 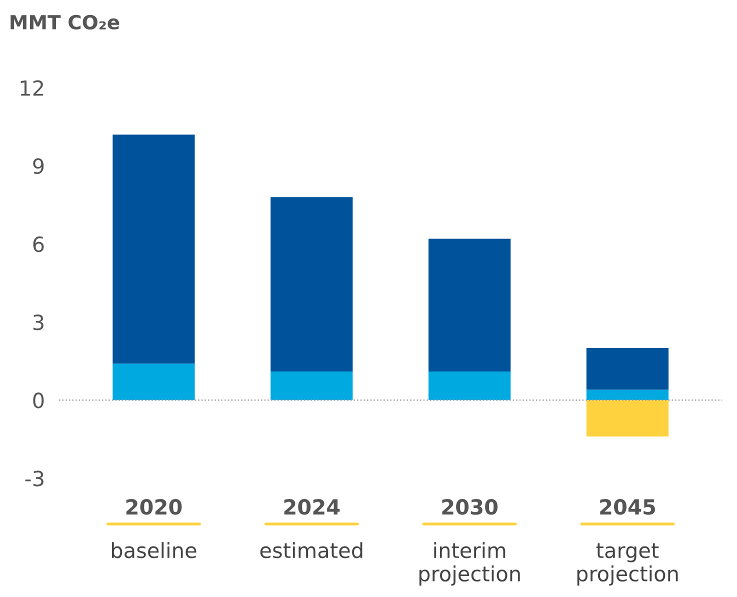 What do you see at coordinates (31, 88) in the screenshot?
I see `y-tick-label: 12` at bounding box center [31, 88].